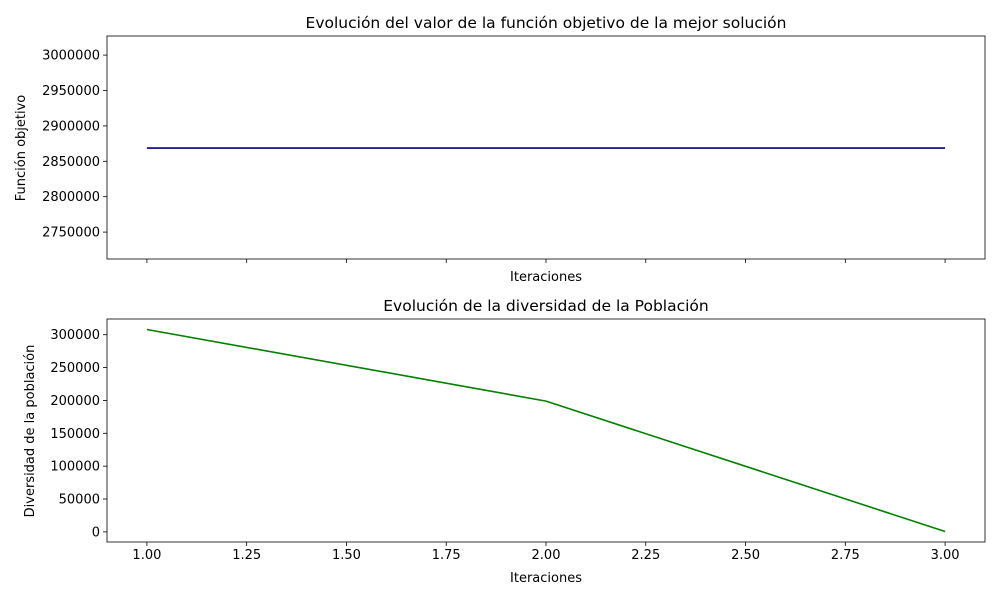 The width and height of the screenshot is (1000, 600). Describe the element at coordinates (75, 401) in the screenshot. I see `diversity-chart-ytick-label: 200000` at that location.